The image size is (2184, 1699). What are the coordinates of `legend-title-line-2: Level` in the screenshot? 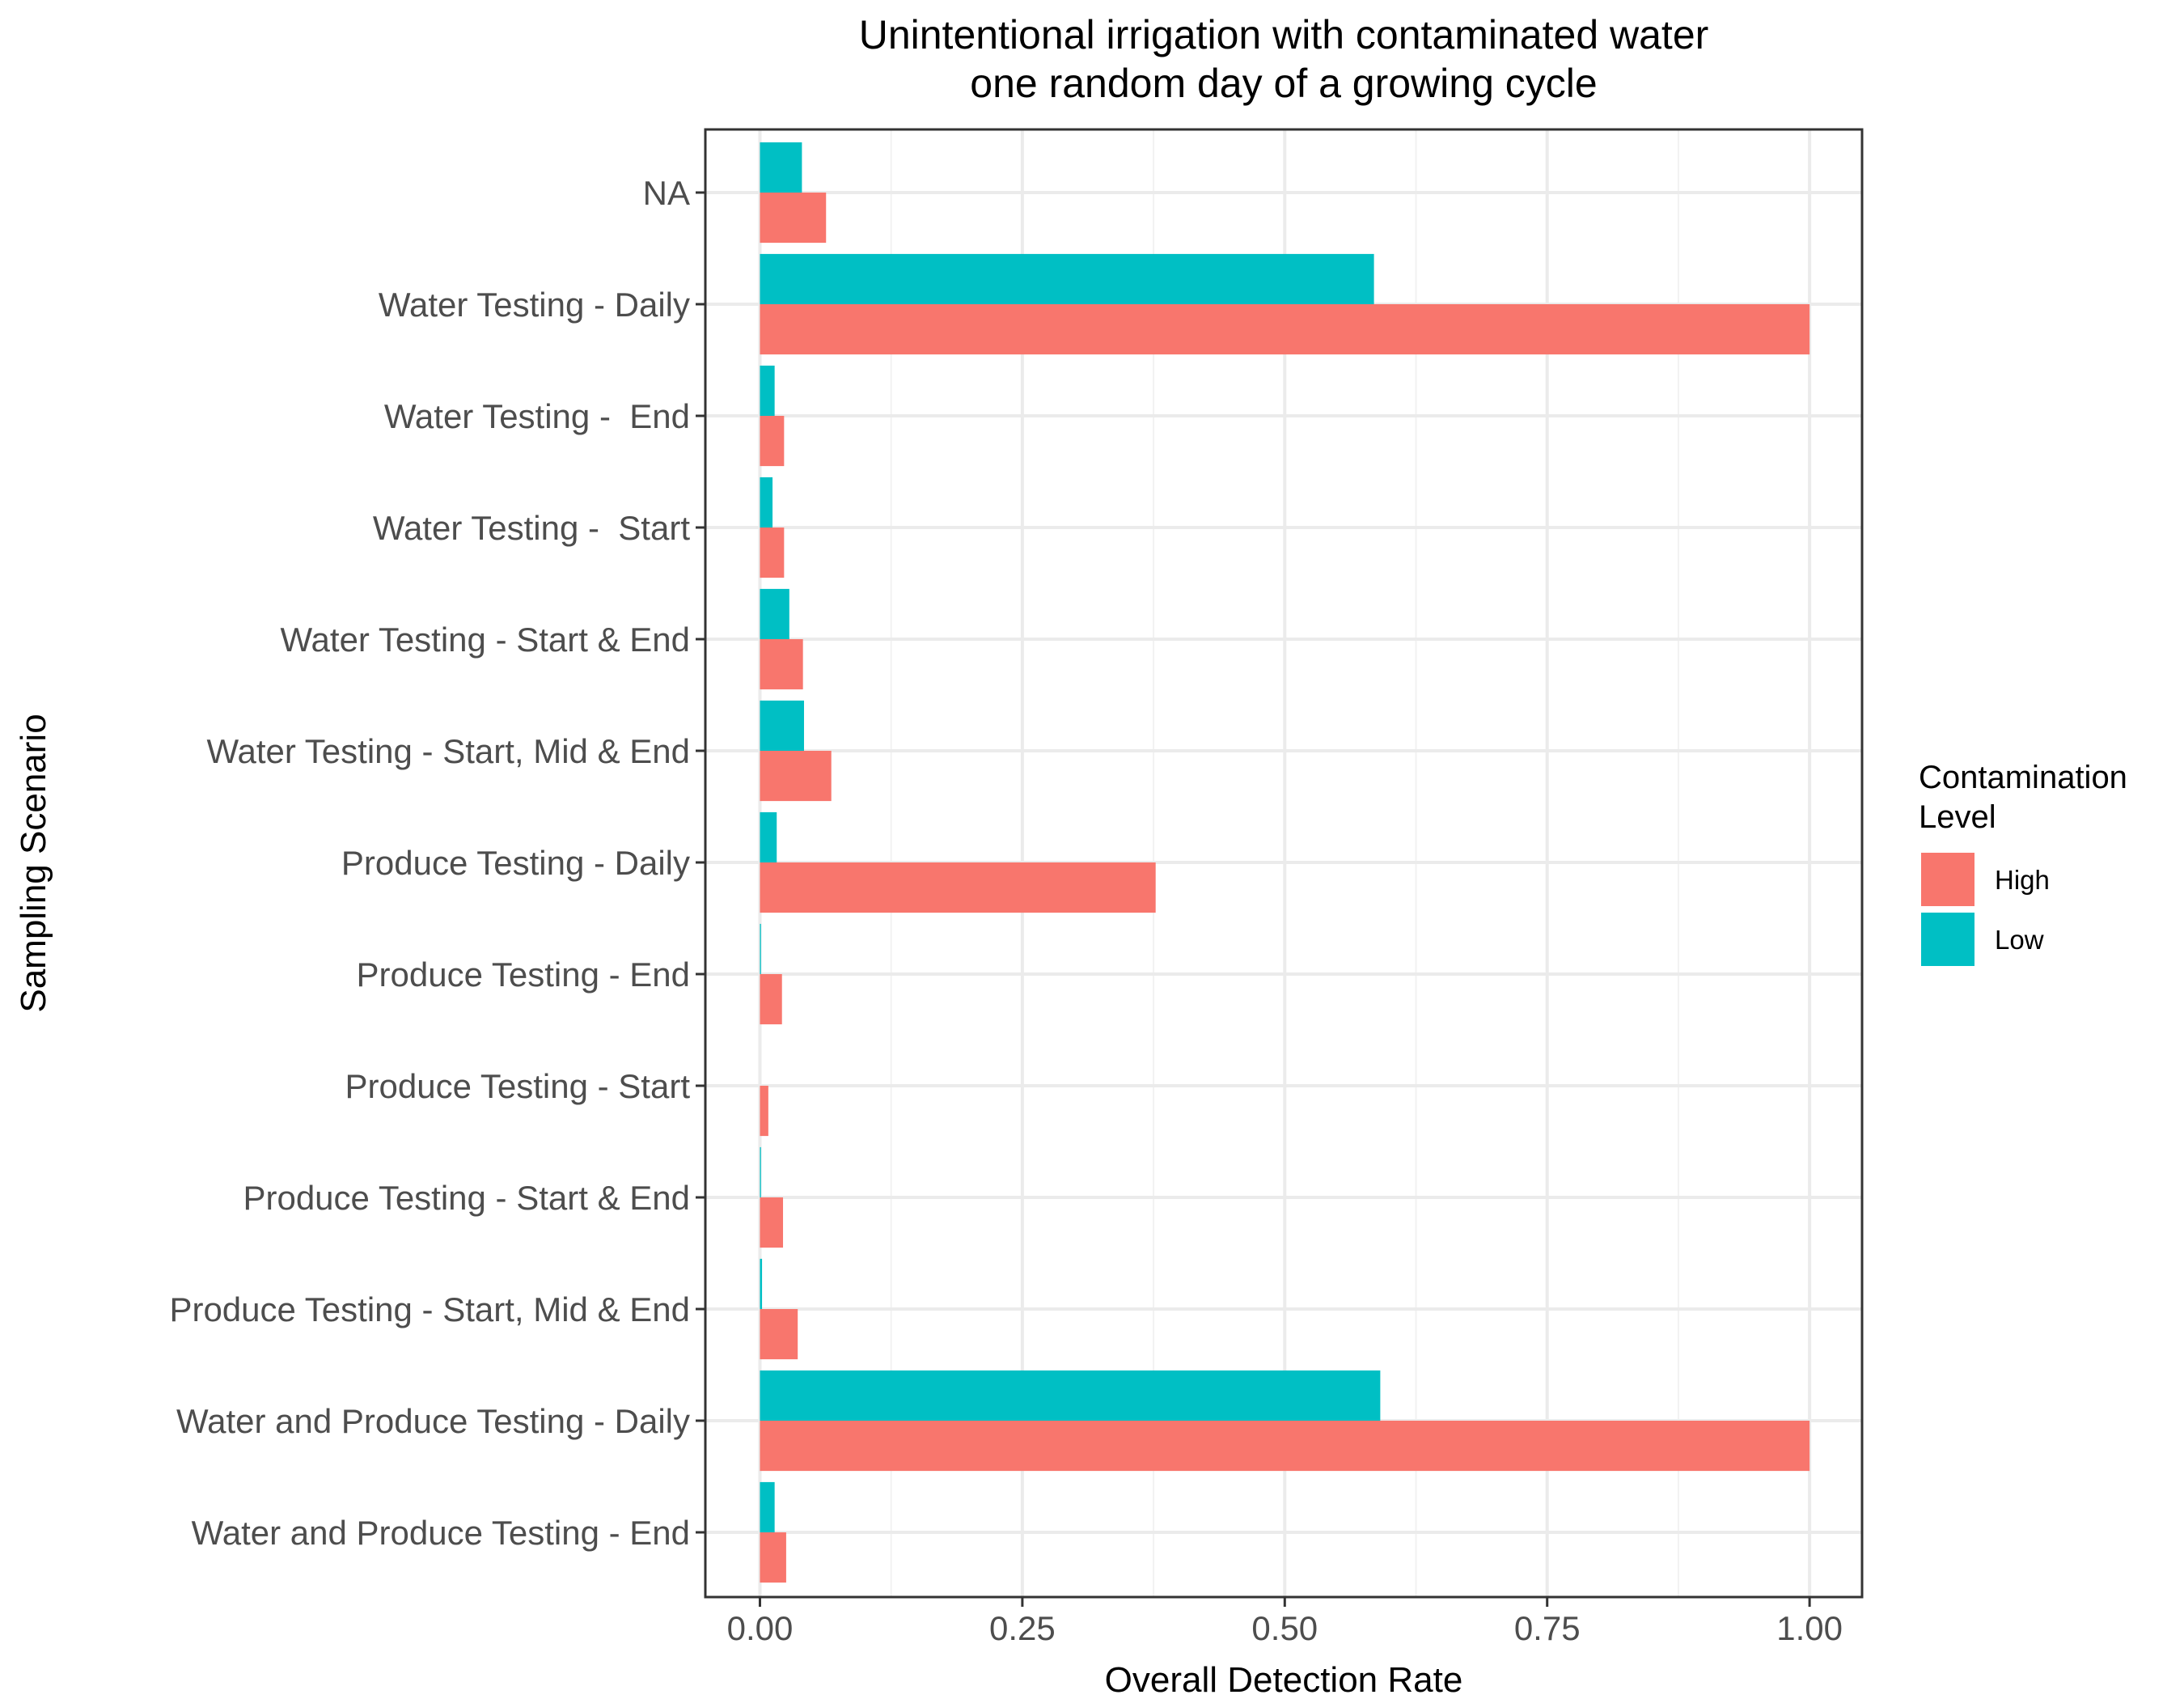 It's located at (1958, 817).